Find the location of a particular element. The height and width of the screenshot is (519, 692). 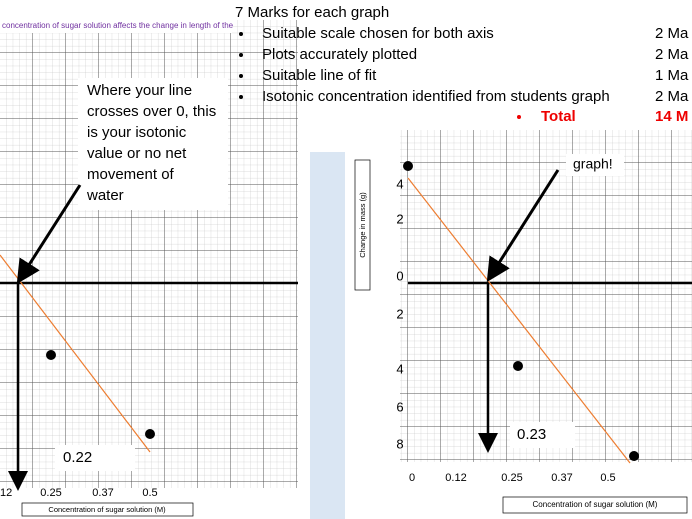

callout-line: value or no net is located at coordinates (137, 153).